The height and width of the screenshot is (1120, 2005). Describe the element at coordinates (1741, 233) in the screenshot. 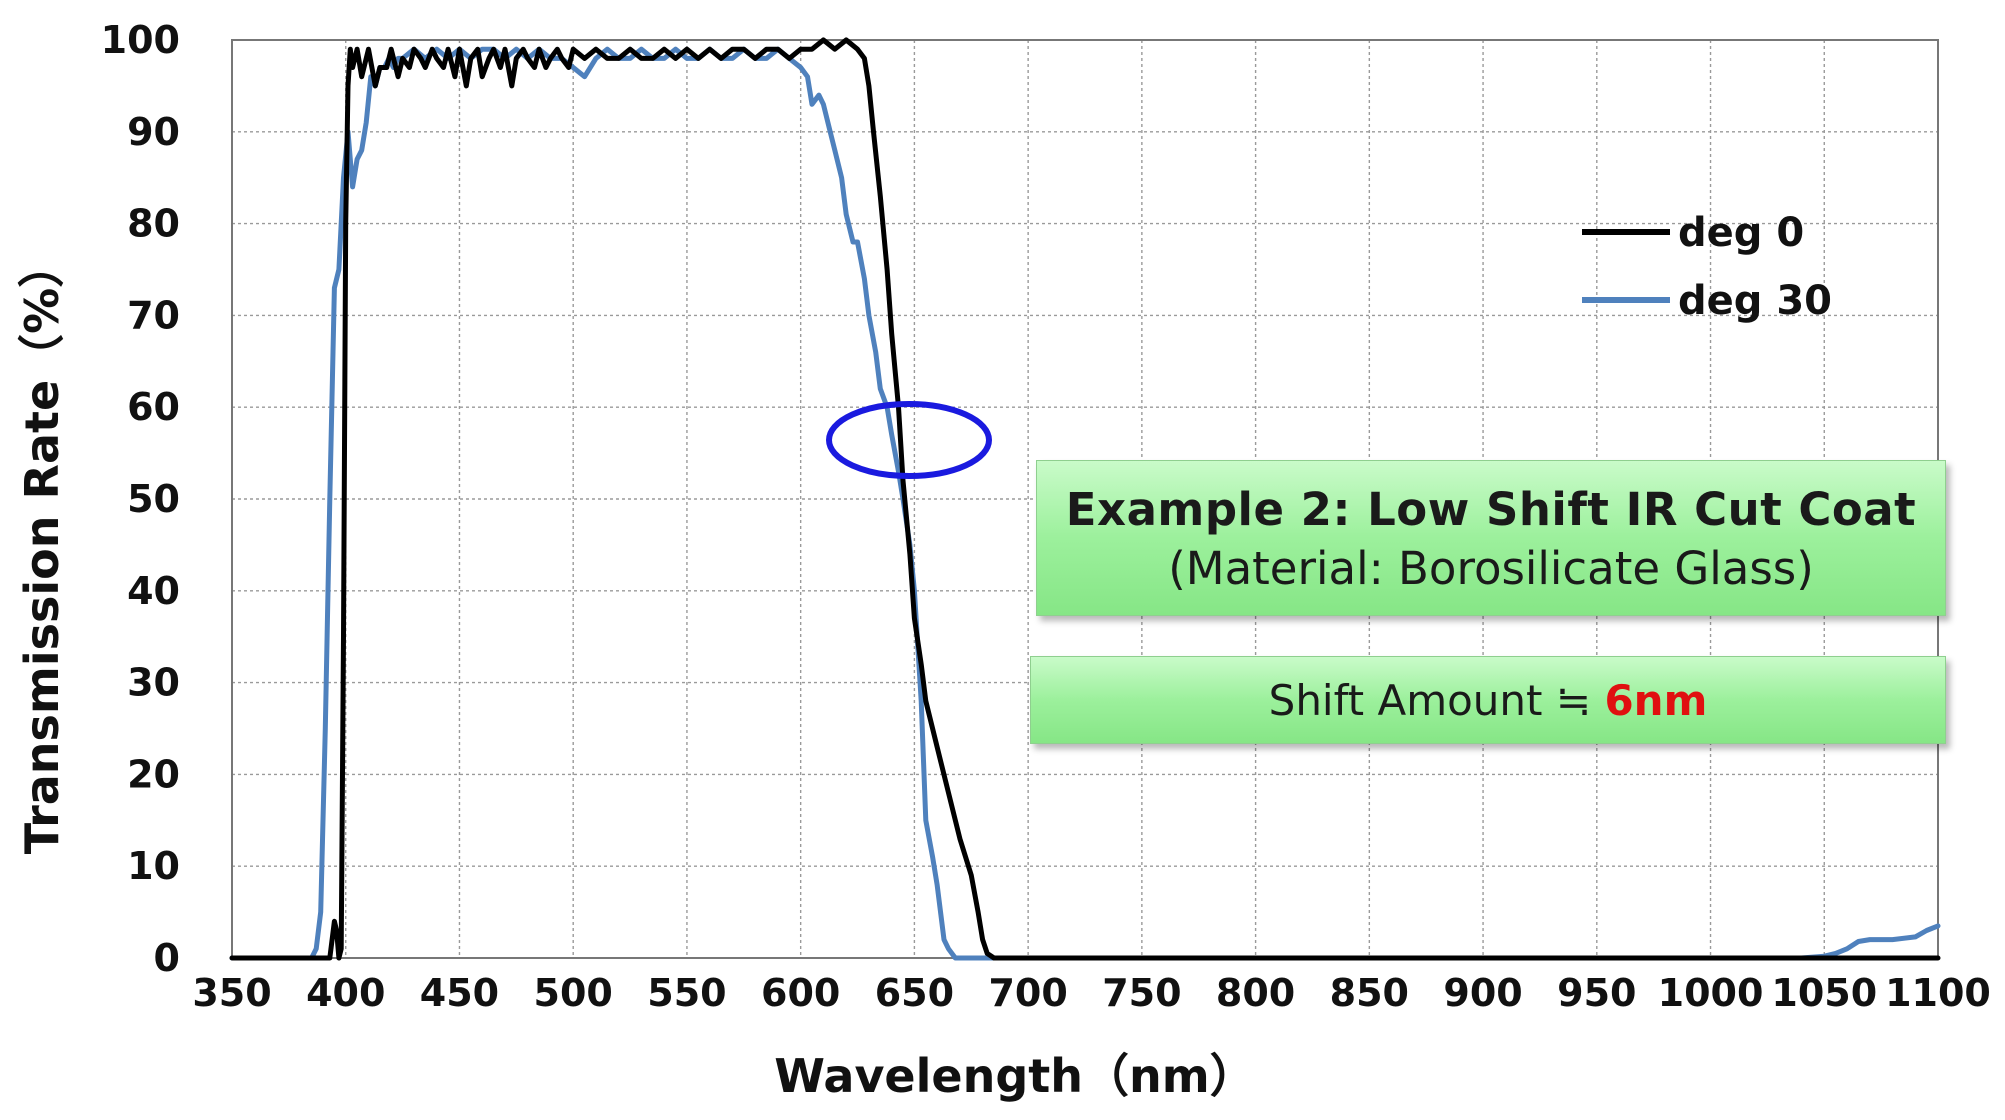

I see `legend-label-deg0: deg 0` at that location.